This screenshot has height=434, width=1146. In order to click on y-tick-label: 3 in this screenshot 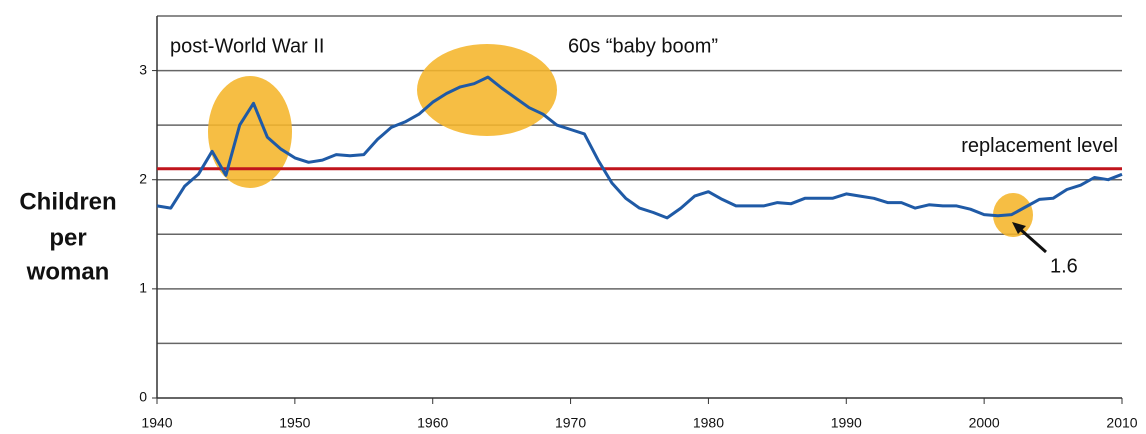, I will do `click(143, 69)`.